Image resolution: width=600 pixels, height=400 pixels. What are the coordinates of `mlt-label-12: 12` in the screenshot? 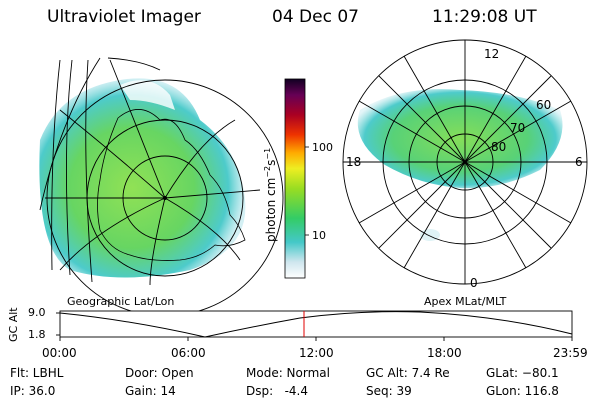 It's located at (492, 54).